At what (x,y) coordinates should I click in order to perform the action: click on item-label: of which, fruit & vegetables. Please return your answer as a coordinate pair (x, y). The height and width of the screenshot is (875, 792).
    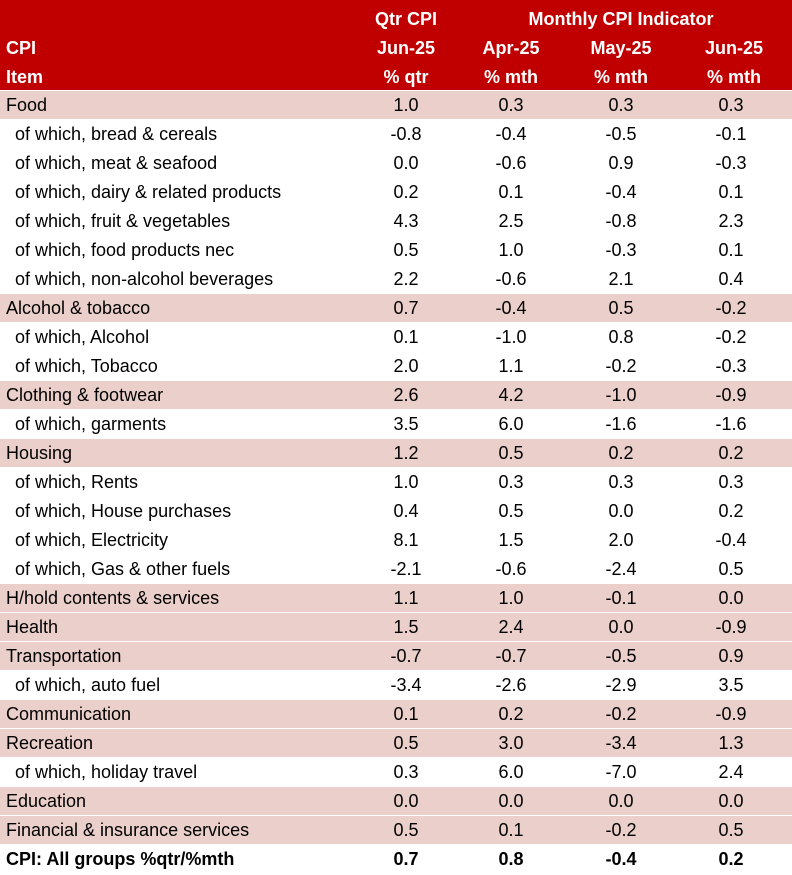
    Looking at the image, I should click on (123, 220).